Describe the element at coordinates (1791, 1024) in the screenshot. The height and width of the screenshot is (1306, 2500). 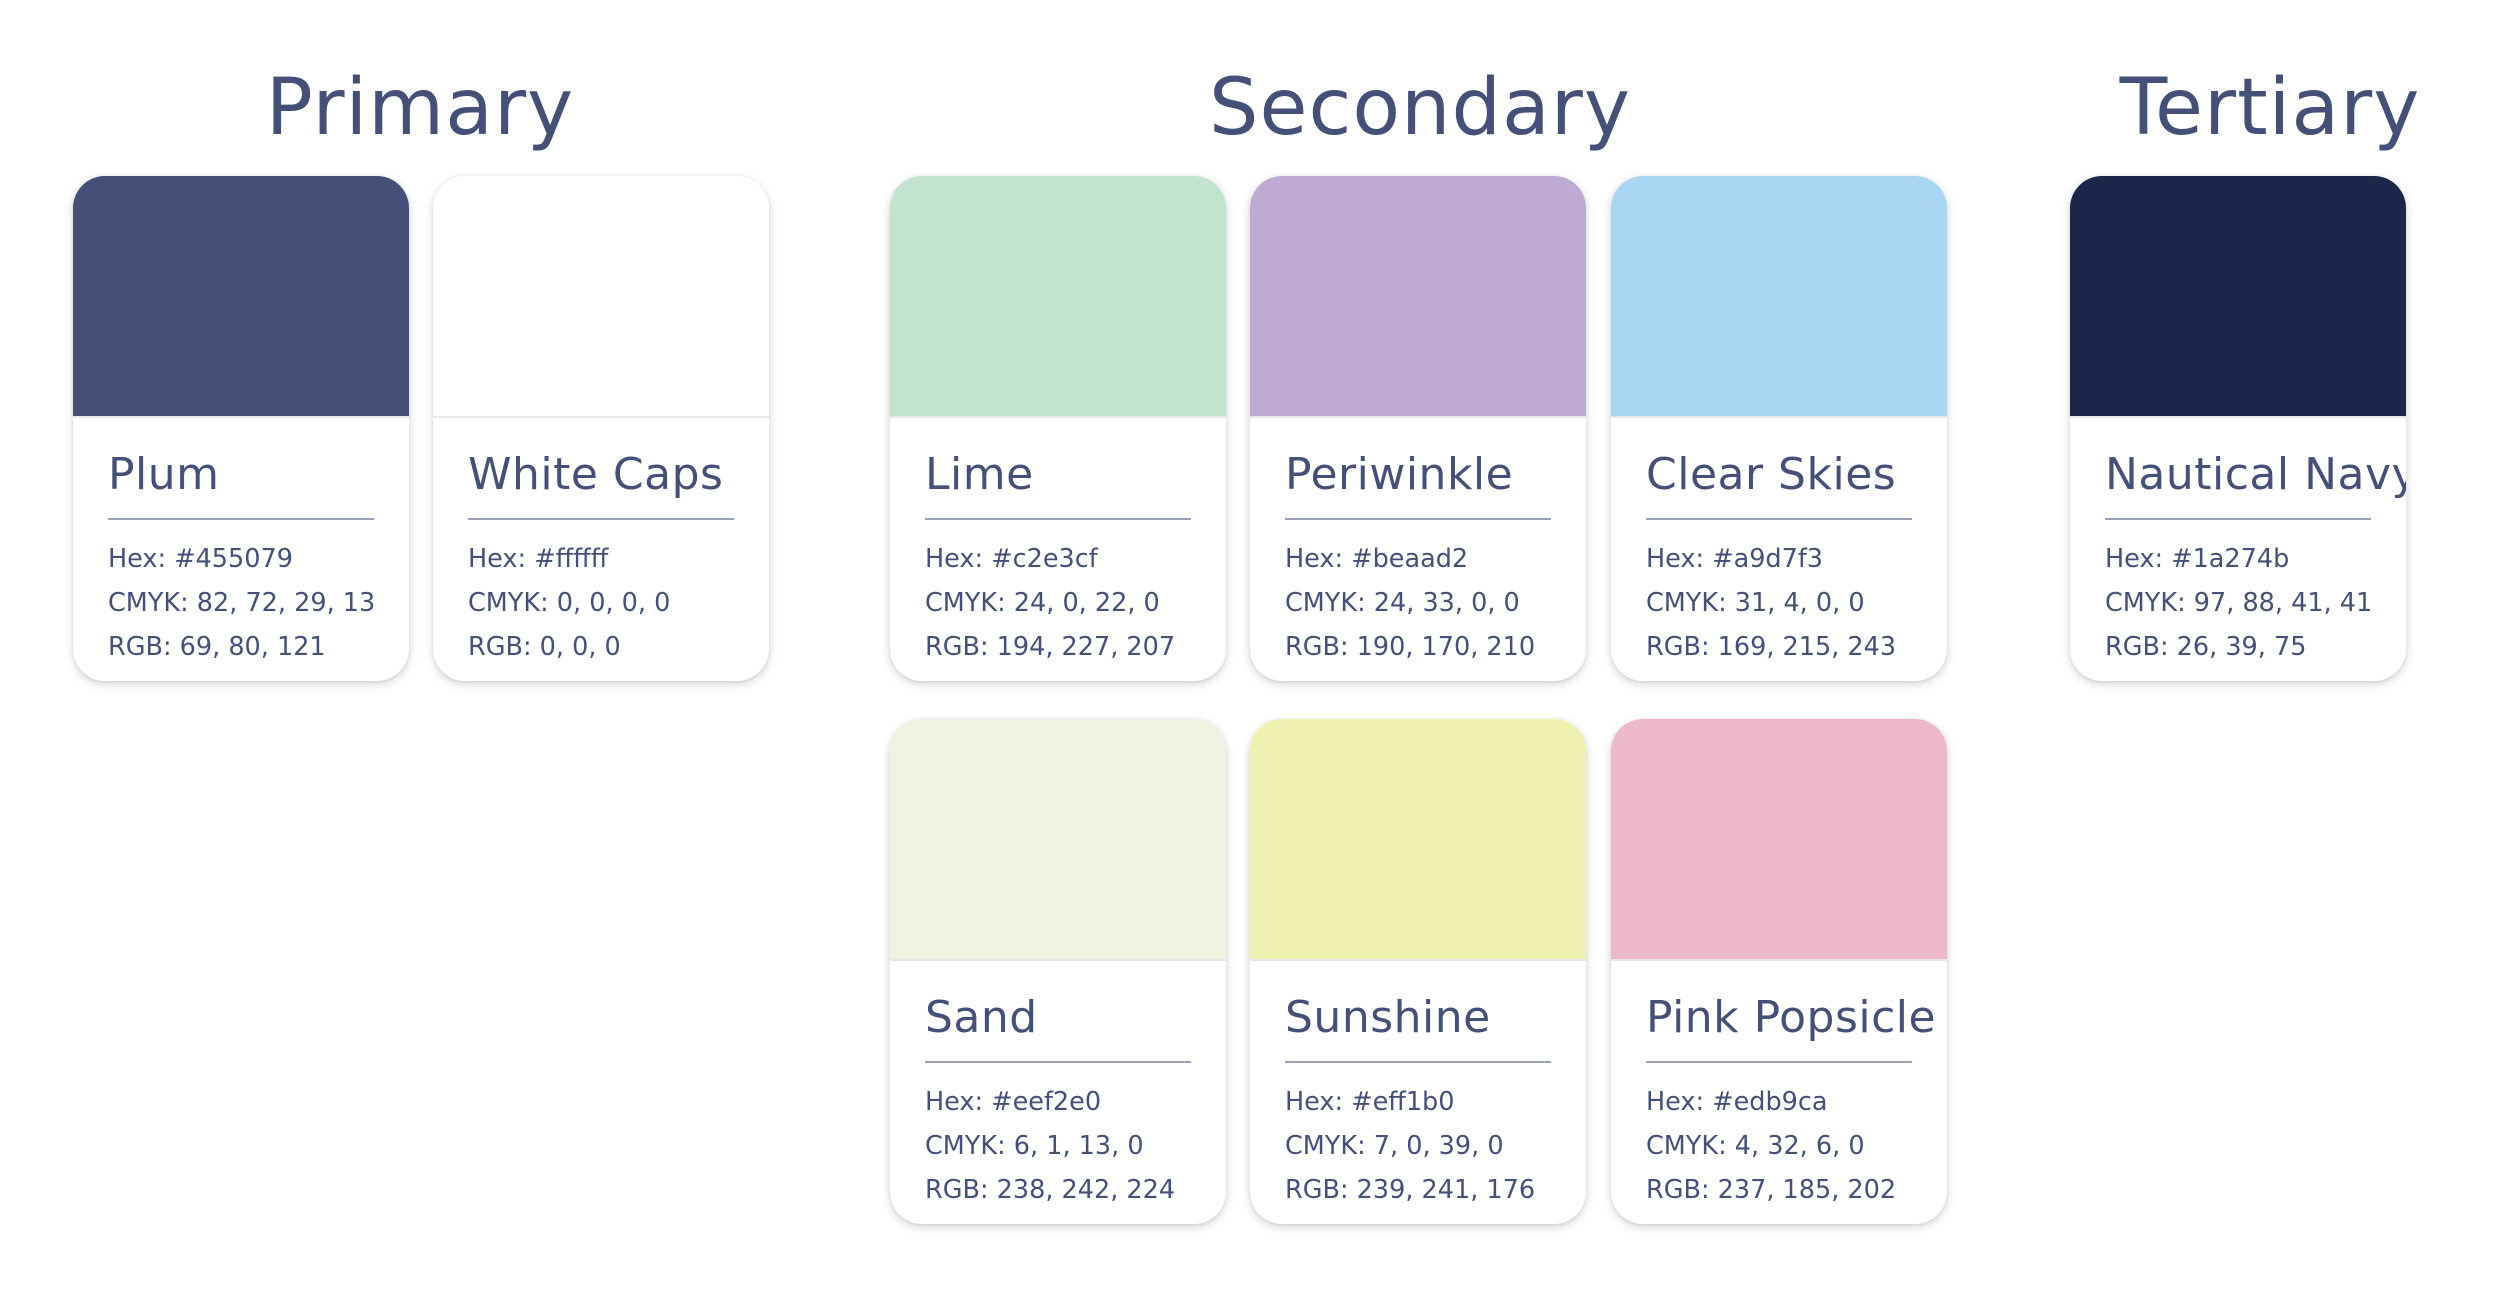
I see `color-name: Pink Popsicle` at that location.